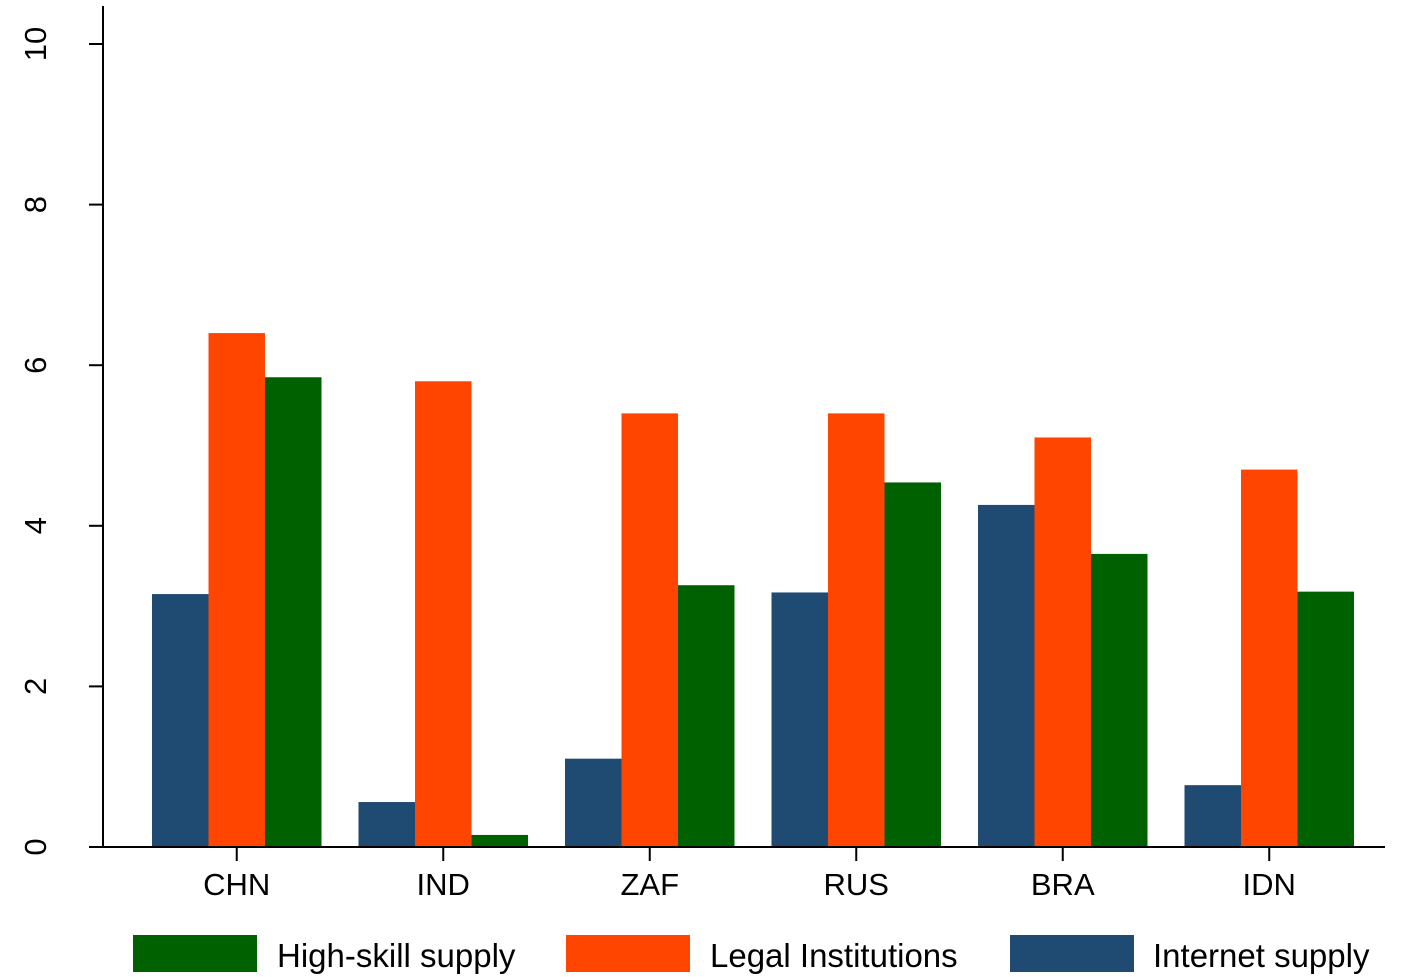  What do you see at coordinates (649, 884) in the screenshot?
I see `x-tick-label: ZAF` at bounding box center [649, 884].